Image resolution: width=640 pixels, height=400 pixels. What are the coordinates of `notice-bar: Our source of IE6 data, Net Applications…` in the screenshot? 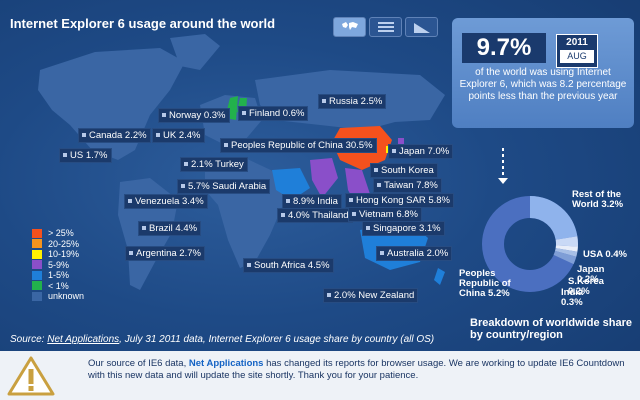 It's located at (320, 375).